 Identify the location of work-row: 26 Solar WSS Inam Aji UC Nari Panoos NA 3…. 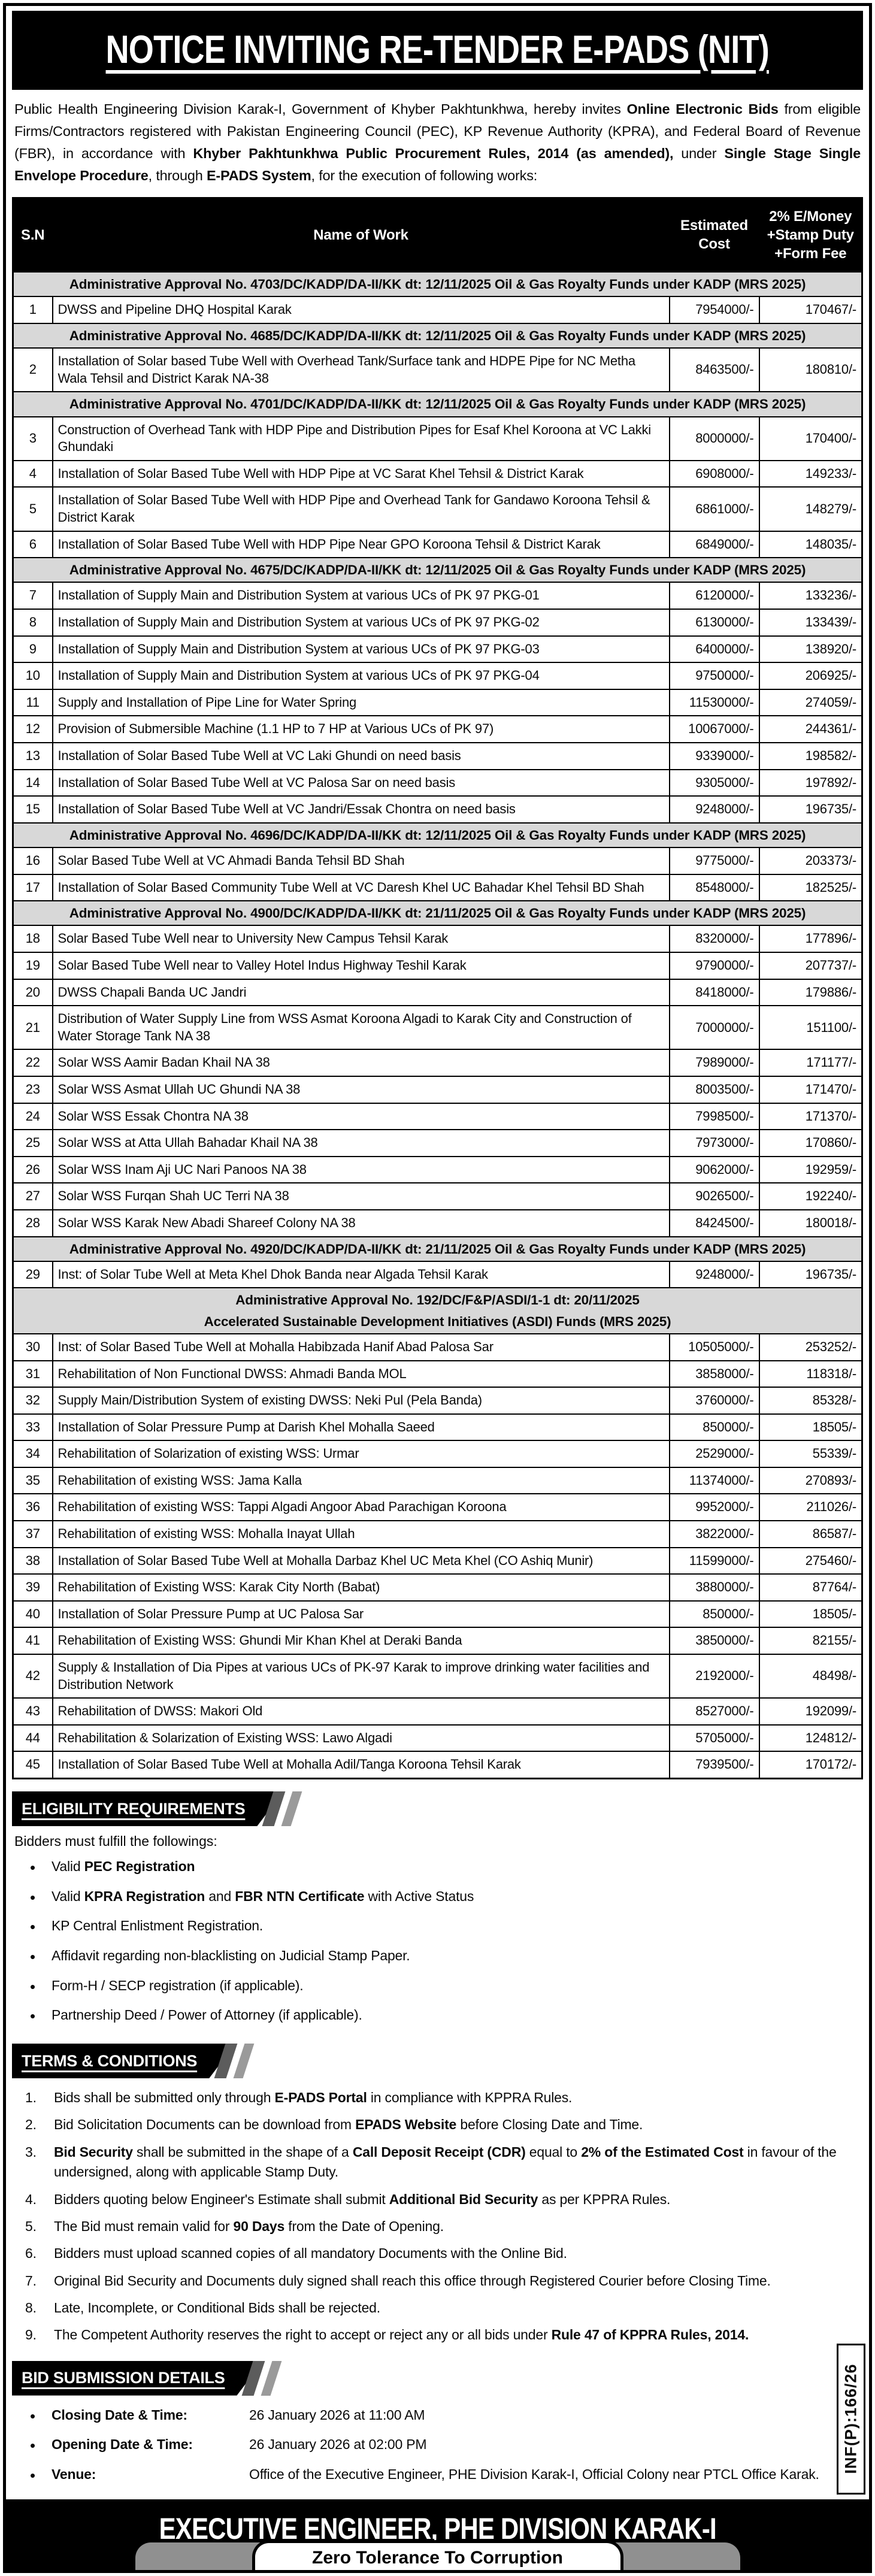
(437, 1169).